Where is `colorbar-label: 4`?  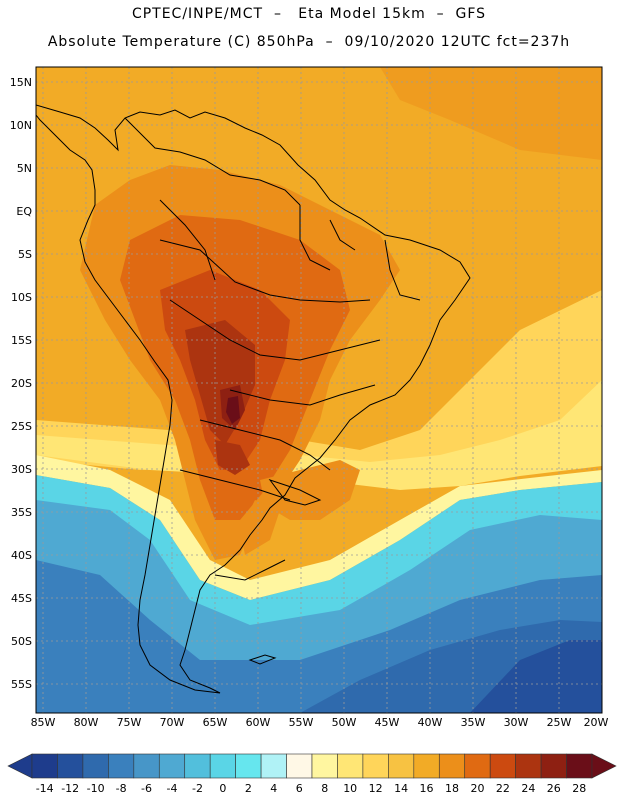
colorbar-label: 4 is located at coordinates (273, 788).